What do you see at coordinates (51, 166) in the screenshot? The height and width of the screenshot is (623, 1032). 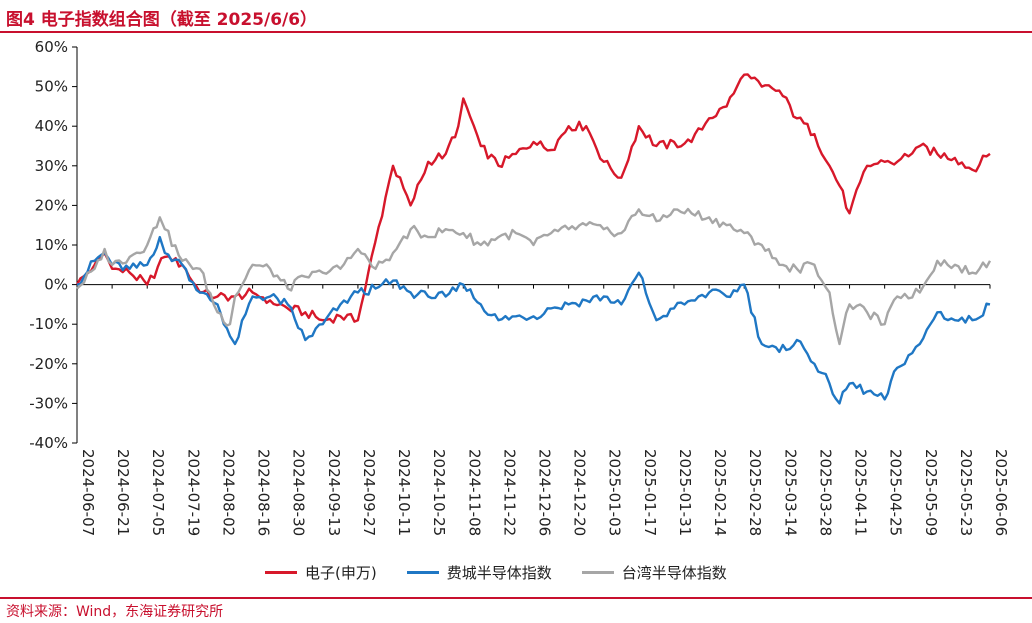 I see `y-tick-label: 30%` at bounding box center [51, 166].